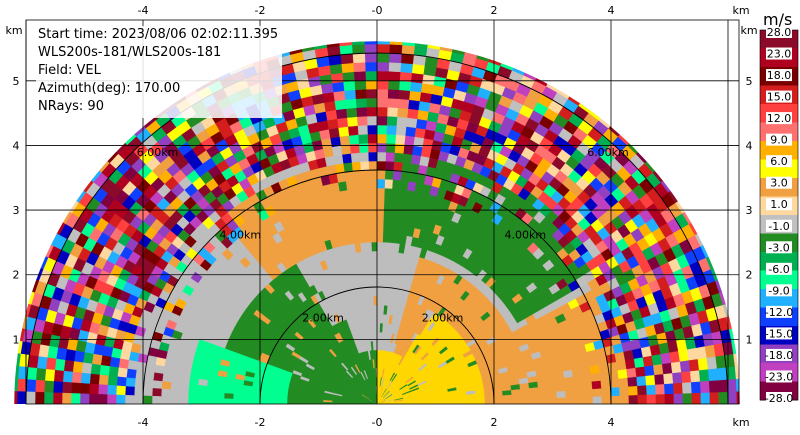 This screenshot has height=435, width=800. What do you see at coordinates (241, 235) in the screenshot?
I see `range-ring-label: 4.00km` at bounding box center [241, 235].